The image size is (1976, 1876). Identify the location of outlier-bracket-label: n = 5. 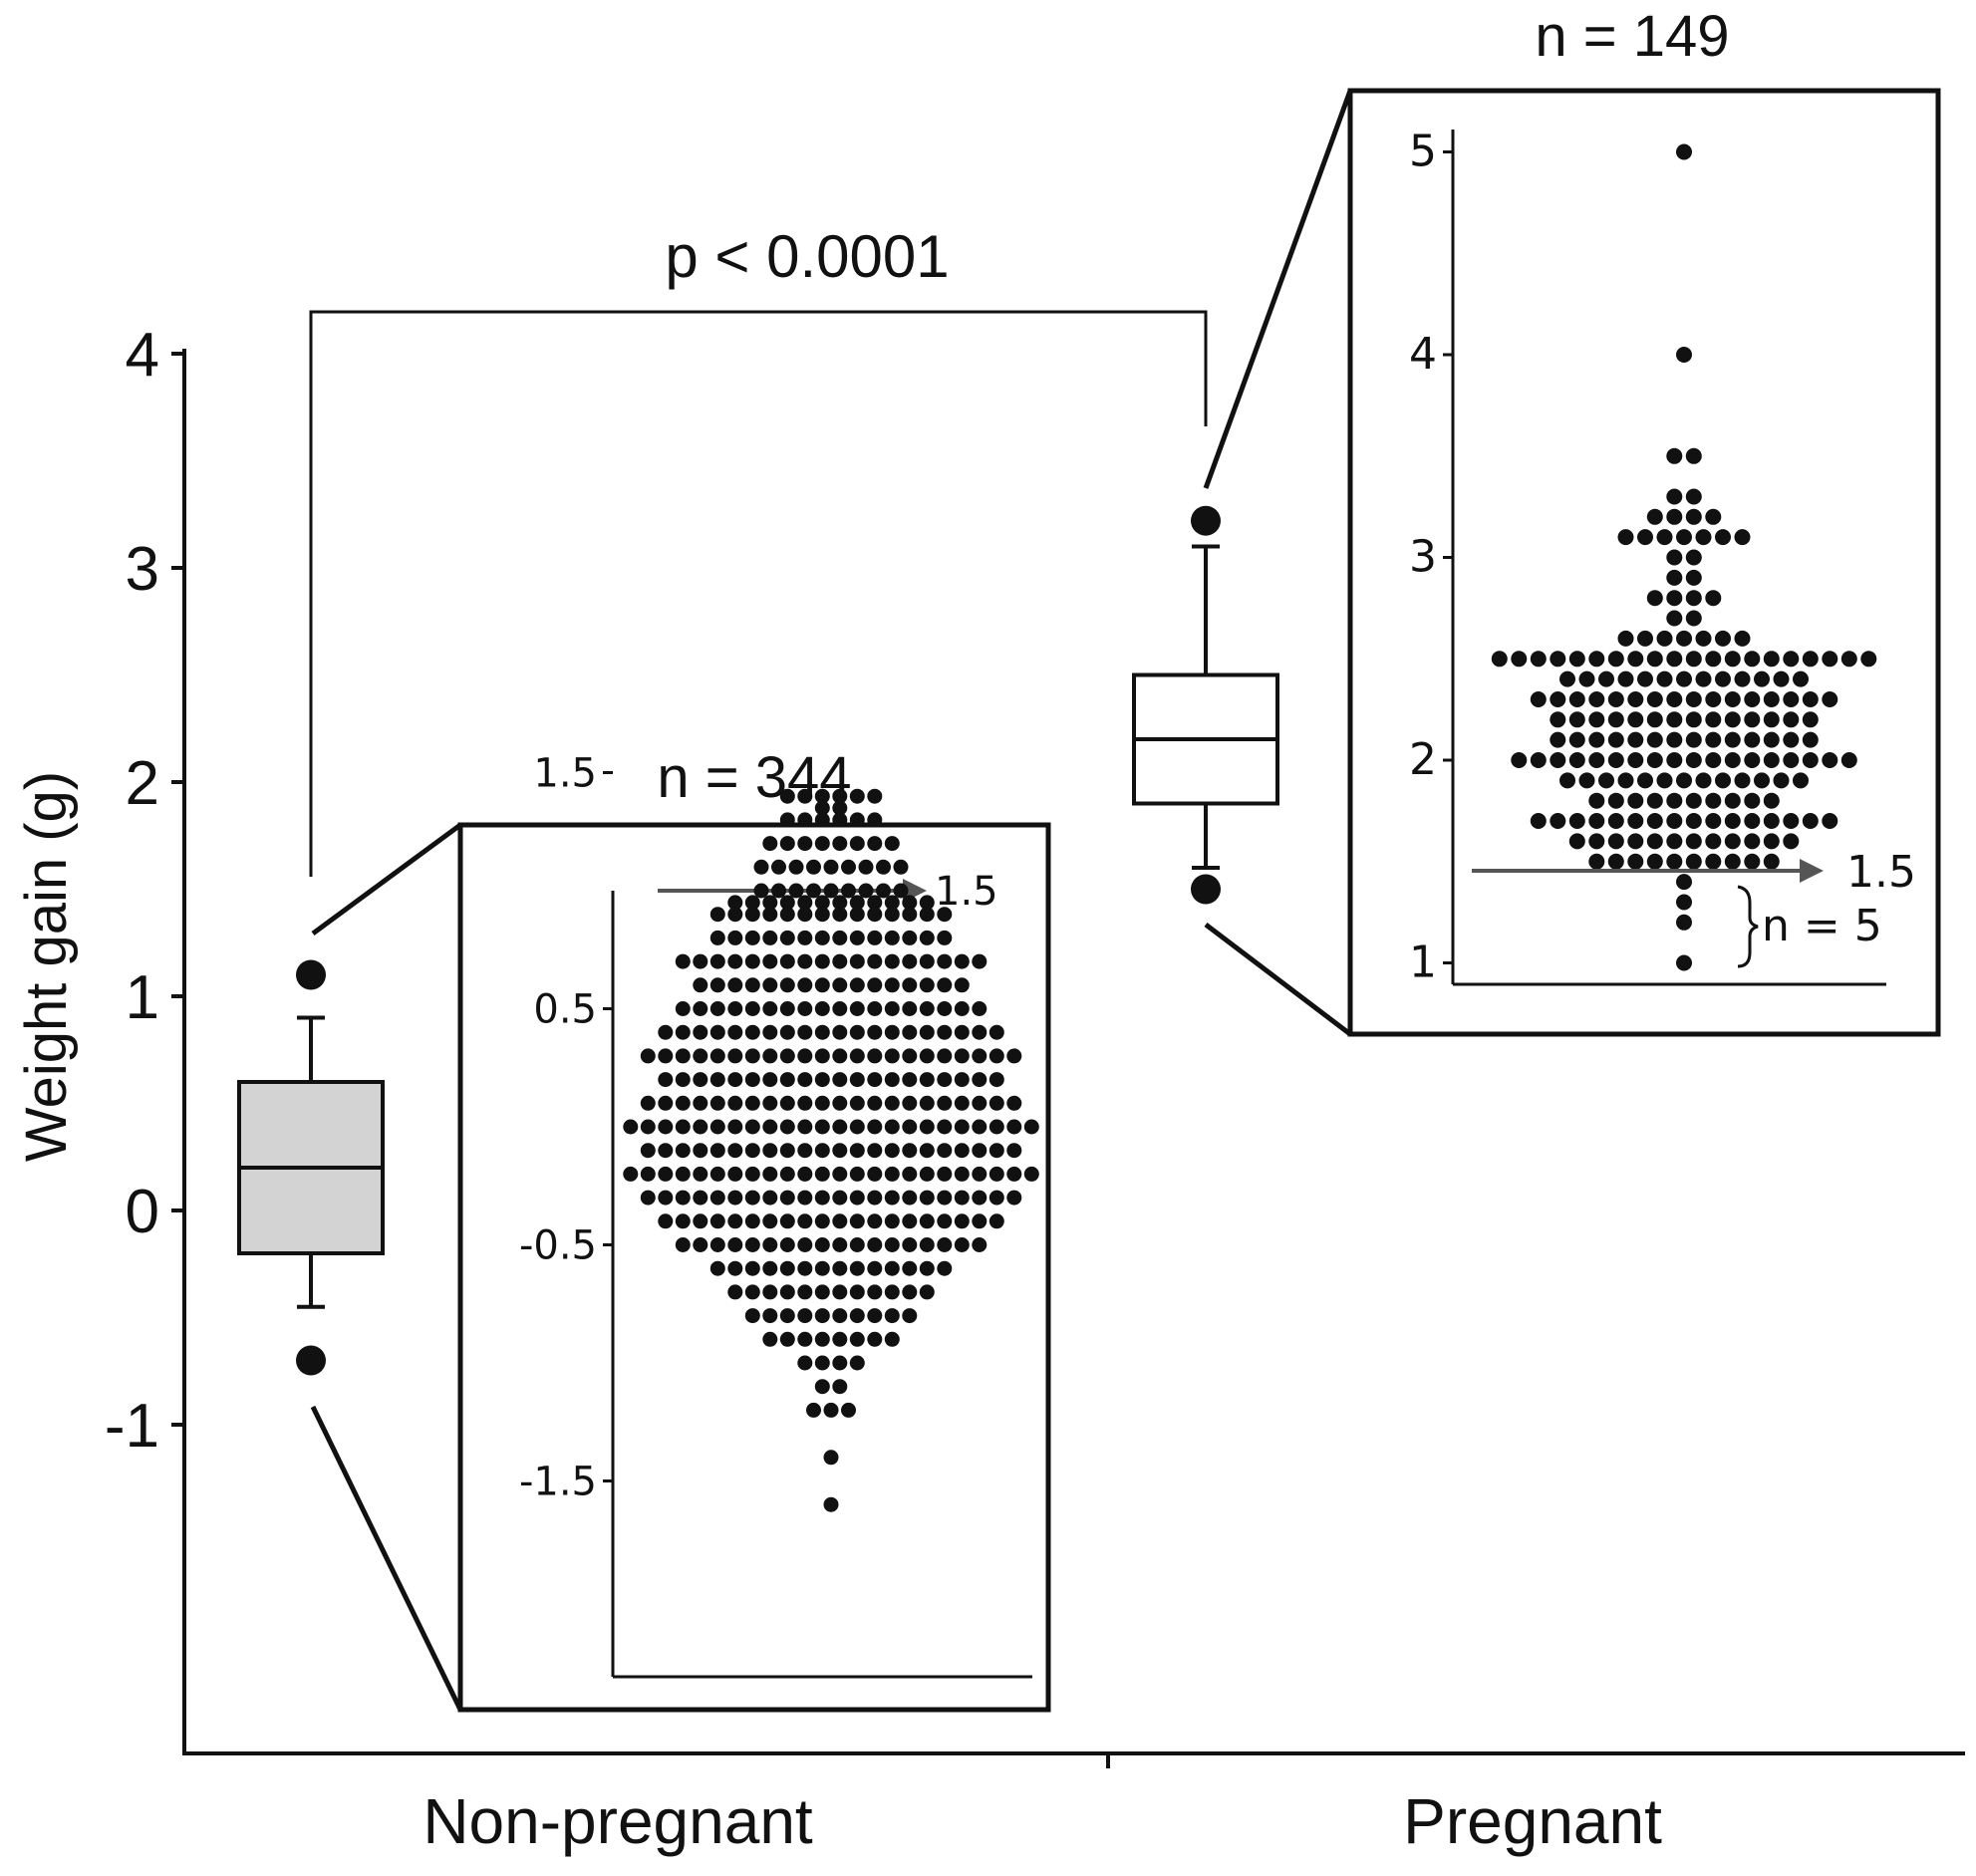
(1822, 926).